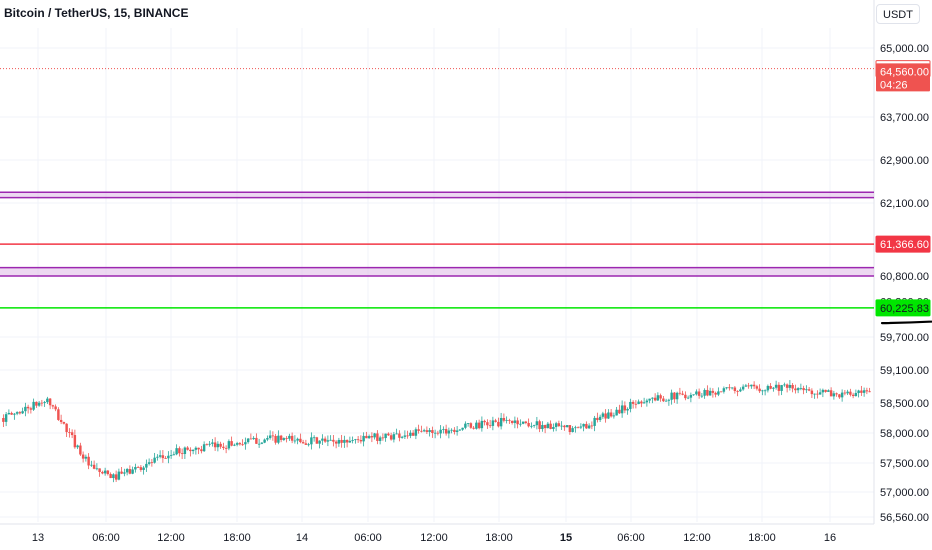 Image resolution: width=932 pixels, height=550 pixels. I want to click on symbol-title: Bitcoin / TetherUS, 15, BINANCE, so click(96, 13).